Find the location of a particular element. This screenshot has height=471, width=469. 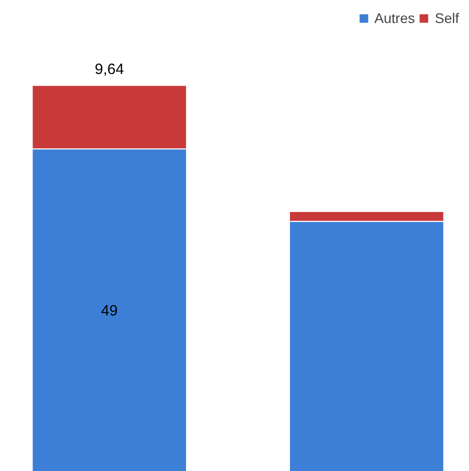

data-label: 9,64 is located at coordinates (109, 69).